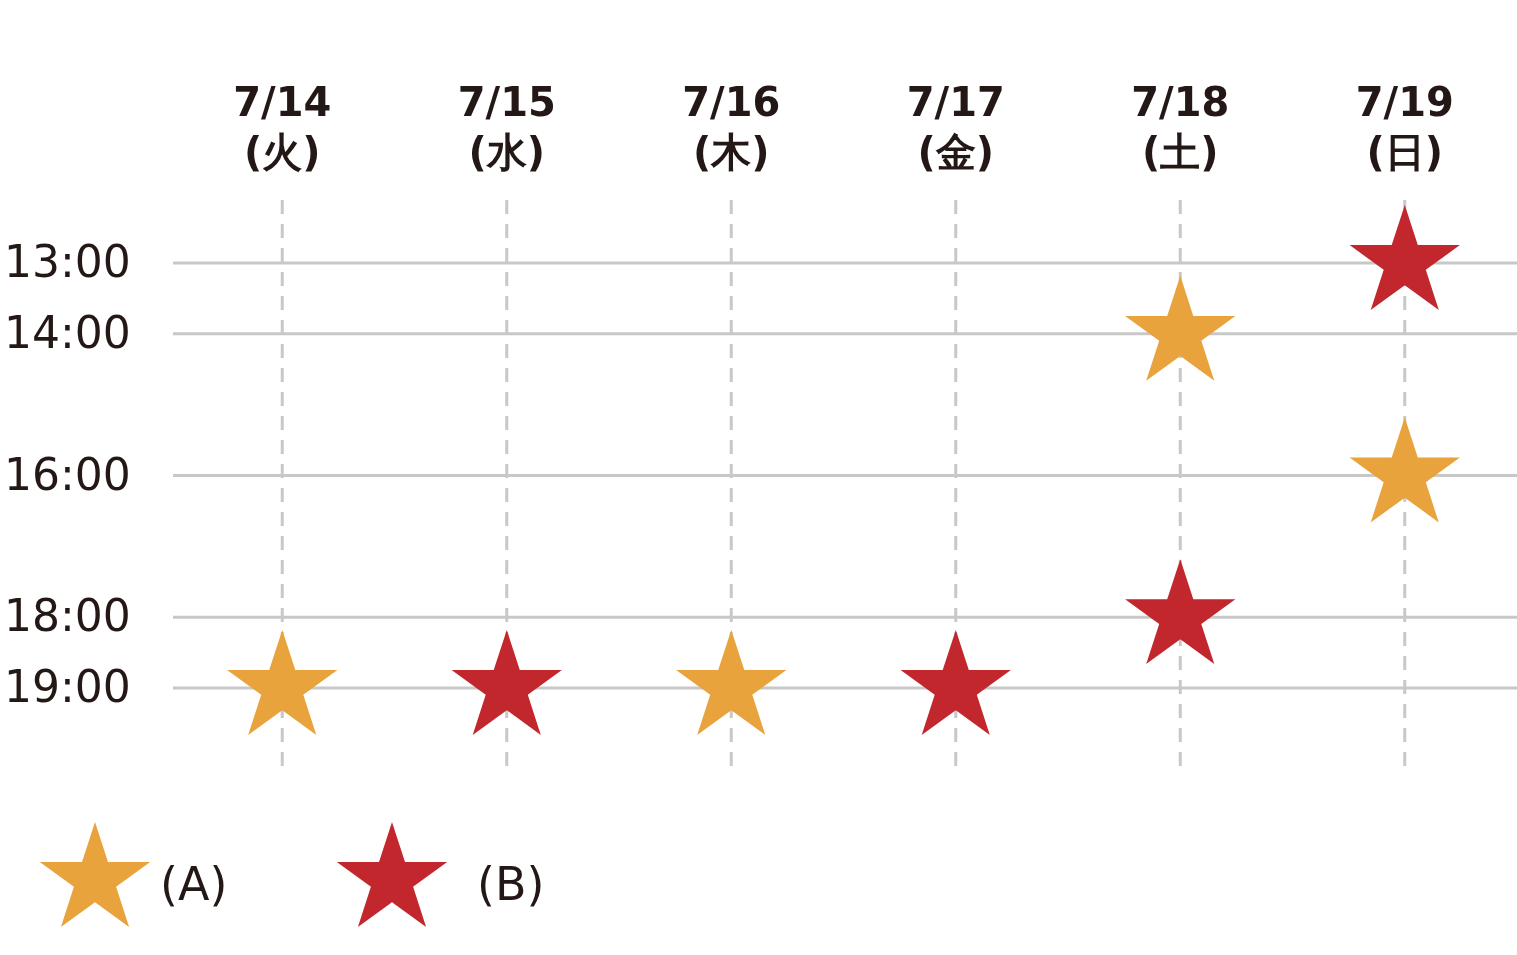 The width and height of the screenshot is (1517, 955). What do you see at coordinates (67, 474) in the screenshot?
I see `y-tick-label: 16:00` at bounding box center [67, 474].